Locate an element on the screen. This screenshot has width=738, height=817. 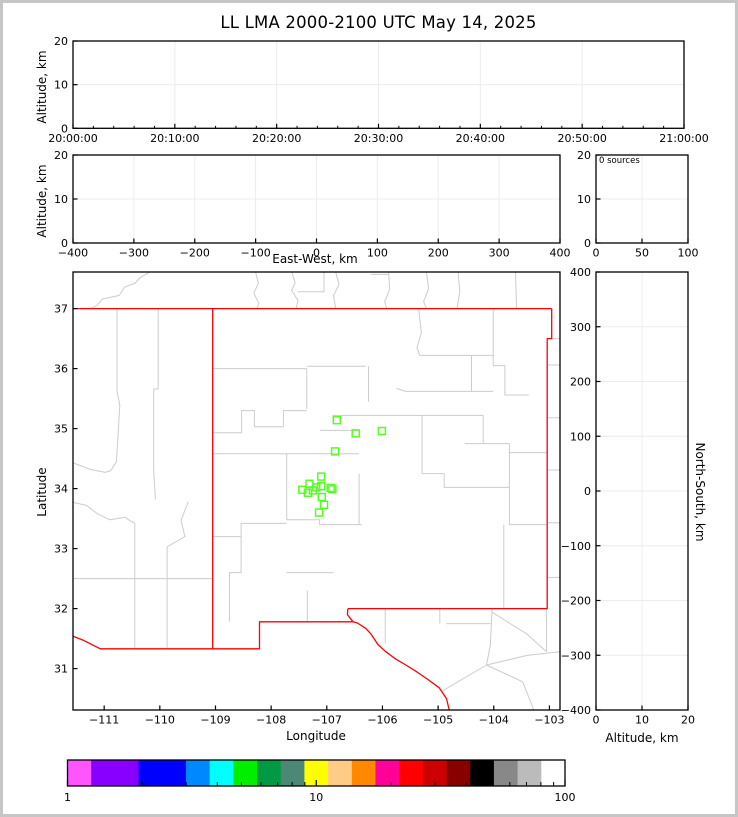
ylabel-north-south: North-South, km is located at coordinates (700, 492).